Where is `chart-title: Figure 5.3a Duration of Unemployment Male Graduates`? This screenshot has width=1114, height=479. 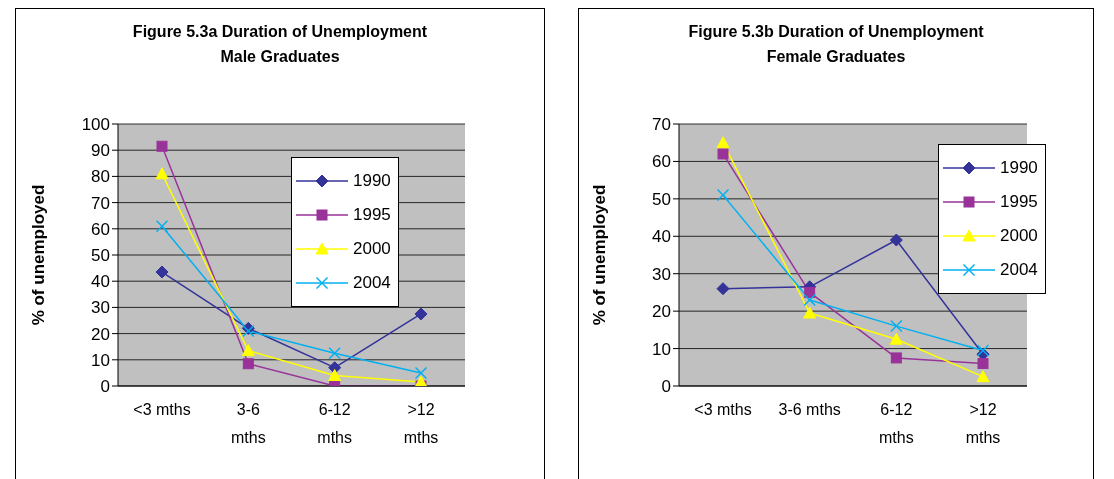
chart-title: Figure 5.3a Duration of Unemployment Male Graduates is located at coordinates (280, 44).